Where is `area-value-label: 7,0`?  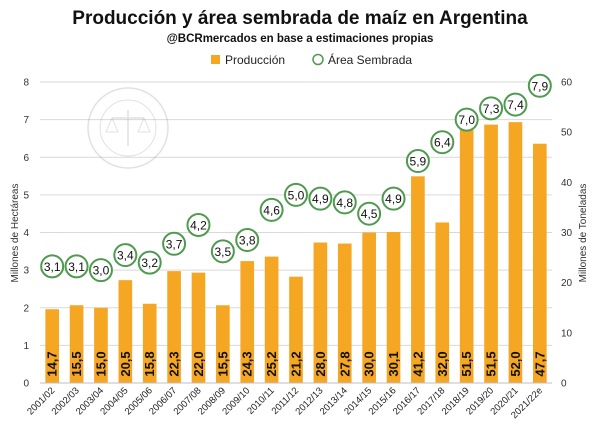 area-value-label: 7,0 is located at coordinates (466, 120).